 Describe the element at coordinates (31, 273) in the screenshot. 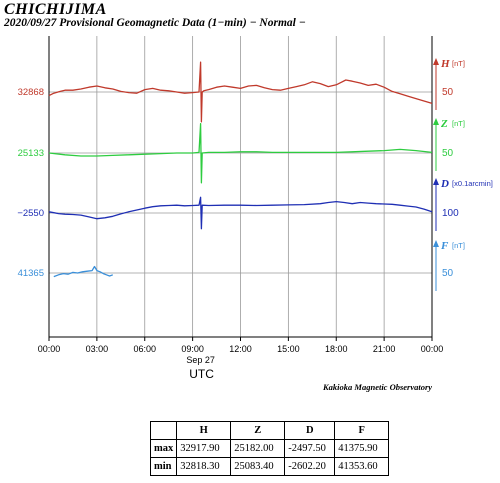

I see `series-f-baseline-label: 41365` at that location.